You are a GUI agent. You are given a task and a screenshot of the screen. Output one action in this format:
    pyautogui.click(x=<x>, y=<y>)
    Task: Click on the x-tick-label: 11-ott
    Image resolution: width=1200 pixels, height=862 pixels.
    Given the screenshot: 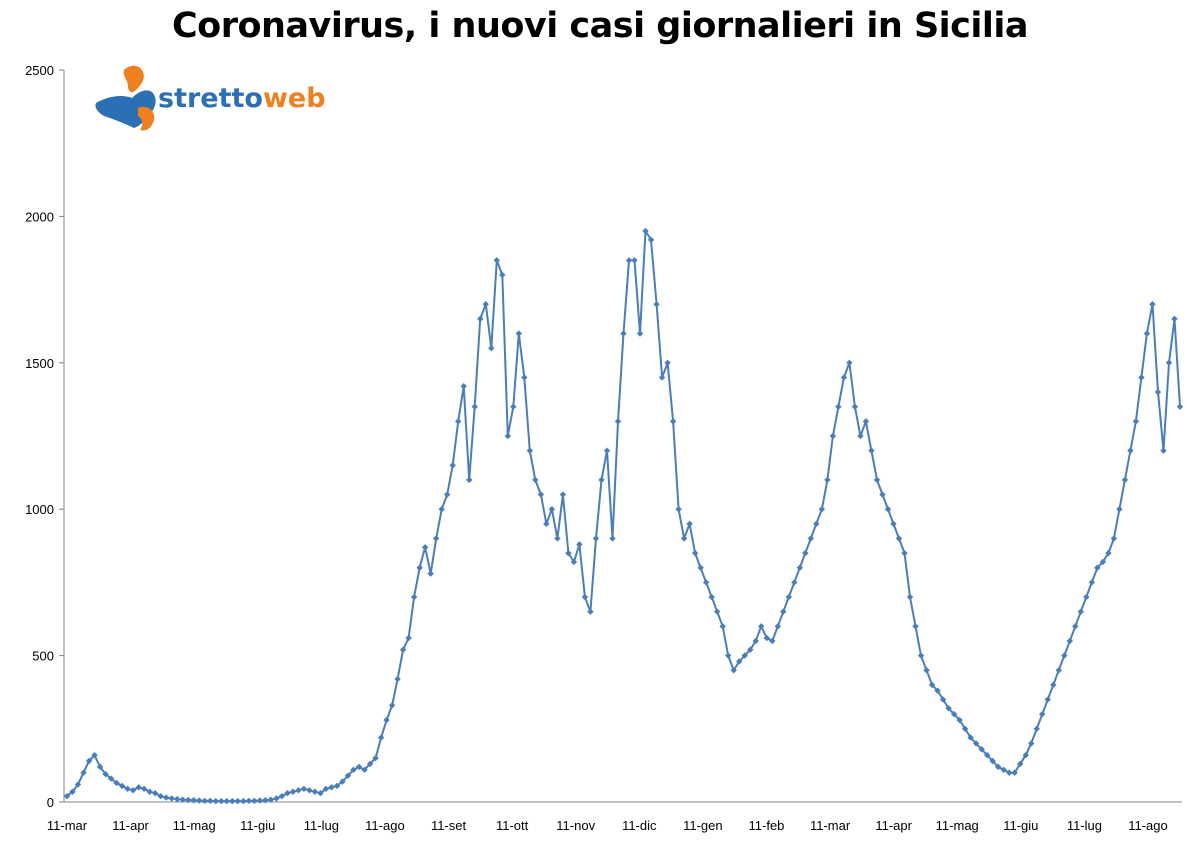 What is the action you would take?
    pyautogui.click(x=512, y=825)
    